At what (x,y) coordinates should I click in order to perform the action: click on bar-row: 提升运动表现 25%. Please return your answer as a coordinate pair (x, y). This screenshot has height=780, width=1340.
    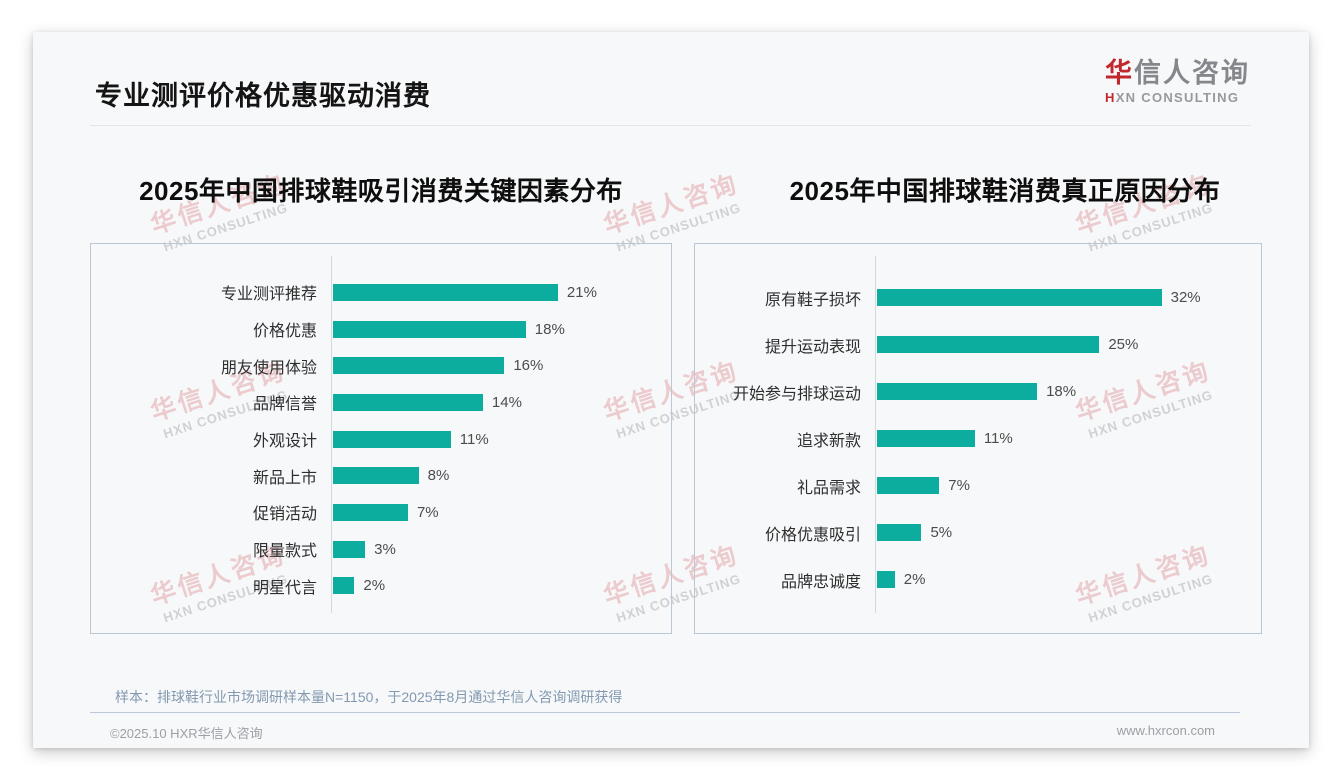
    Looking at the image, I should click on (978, 344).